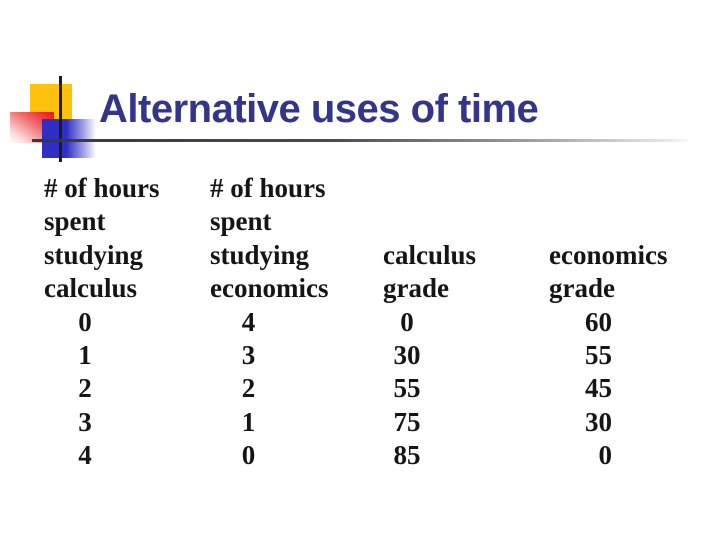 The width and height of the screenshot is (720, 540). Describe the element at coordinates (576, 389) in the screenshot. I see `column-values-economics-grade: 60 55 45 30 0` at that location.